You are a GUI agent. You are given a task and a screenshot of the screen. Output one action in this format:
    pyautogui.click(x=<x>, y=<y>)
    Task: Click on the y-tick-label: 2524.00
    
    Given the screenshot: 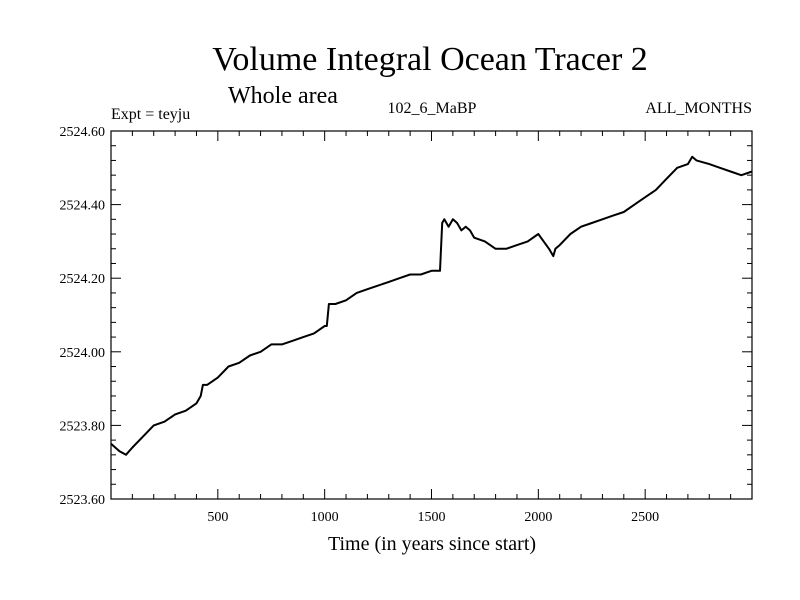 What is the action you would take?
    pyautogui.click(x=83, y=353)
    